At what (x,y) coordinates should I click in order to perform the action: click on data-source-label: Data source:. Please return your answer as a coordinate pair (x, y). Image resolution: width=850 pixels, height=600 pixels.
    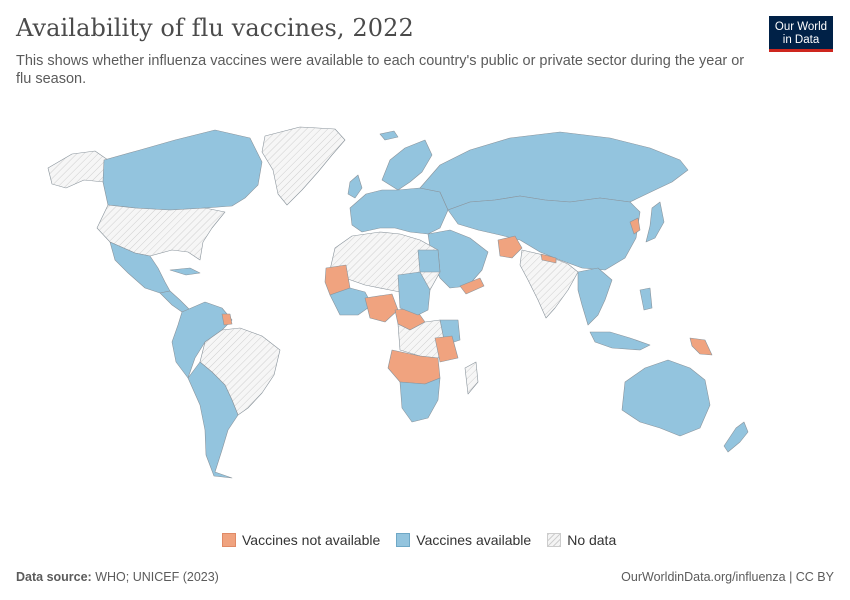
    Looking at the image, I should click on (54, 577).